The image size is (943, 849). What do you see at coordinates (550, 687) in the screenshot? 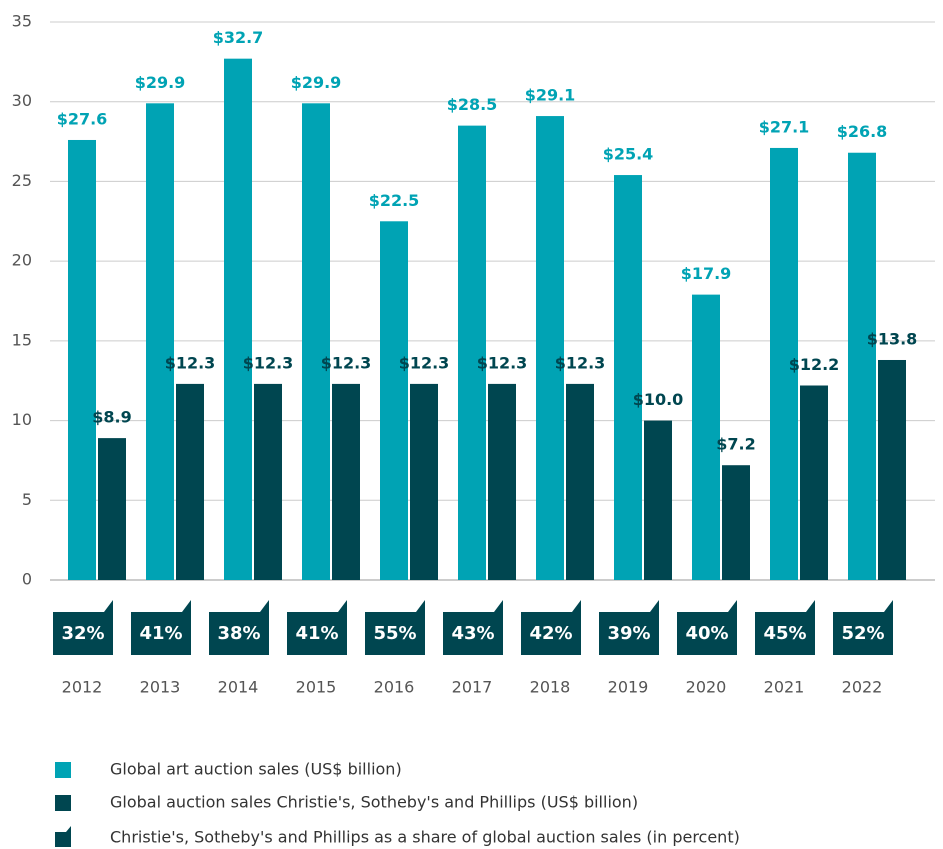
I see `x-tick-label: 2018` at bounding box center [550, 687].